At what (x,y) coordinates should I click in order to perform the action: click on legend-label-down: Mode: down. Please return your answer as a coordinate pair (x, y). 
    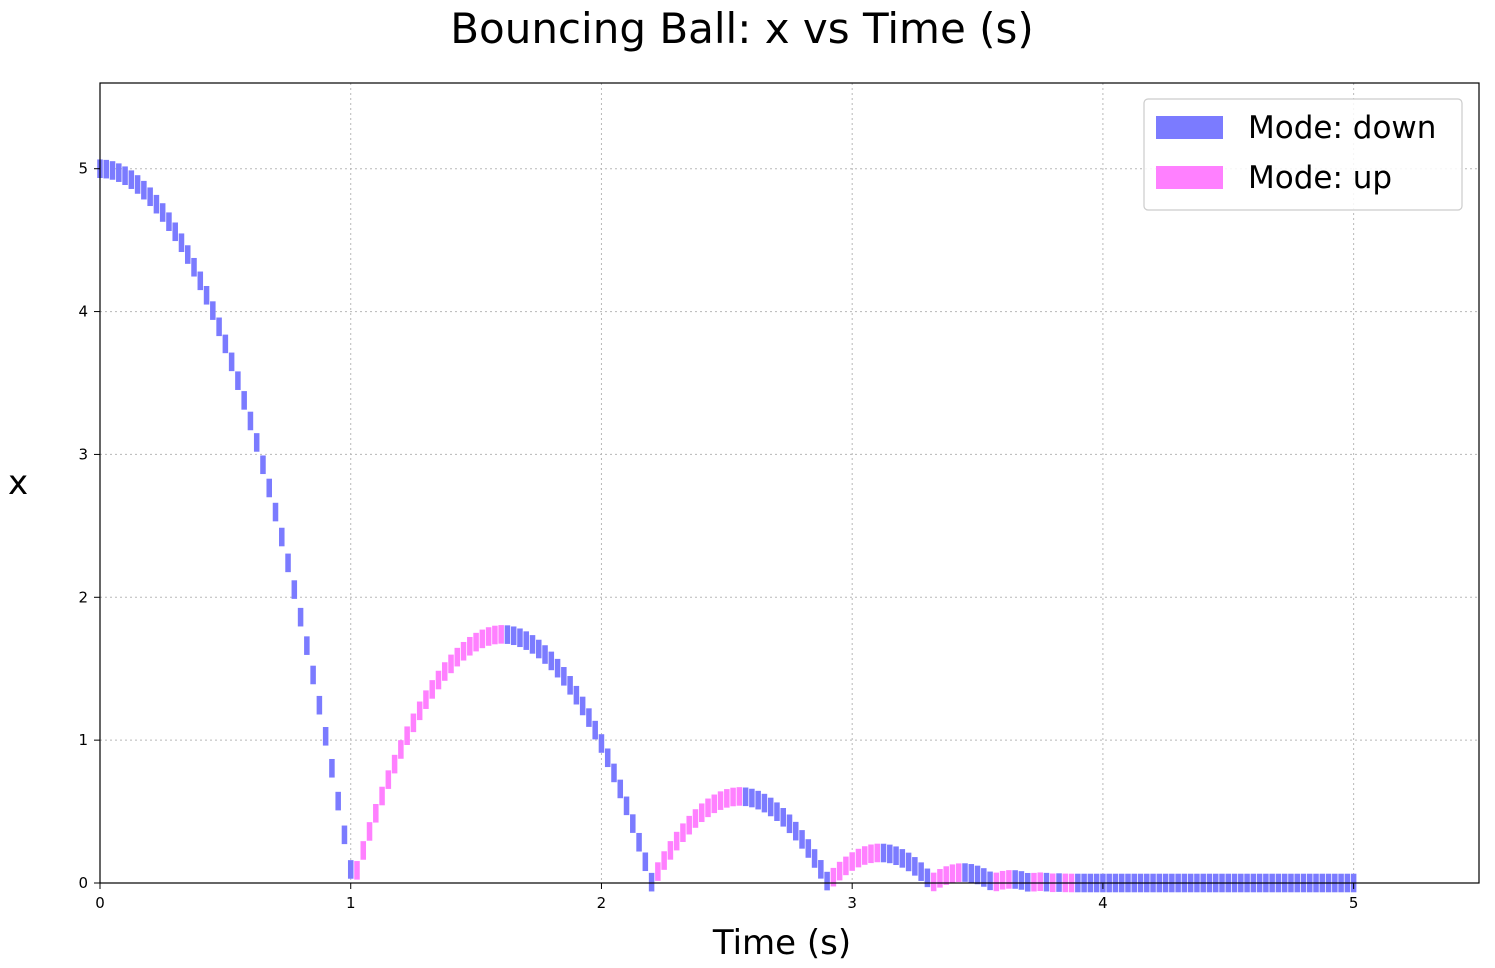
    Looking at the image, I should click on (1342, 128).